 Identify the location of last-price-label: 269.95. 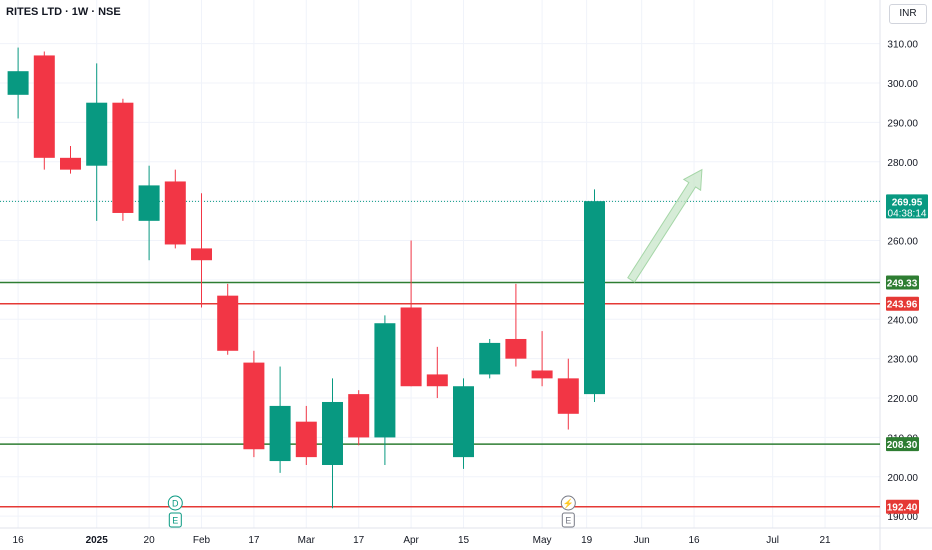
(907, 202).